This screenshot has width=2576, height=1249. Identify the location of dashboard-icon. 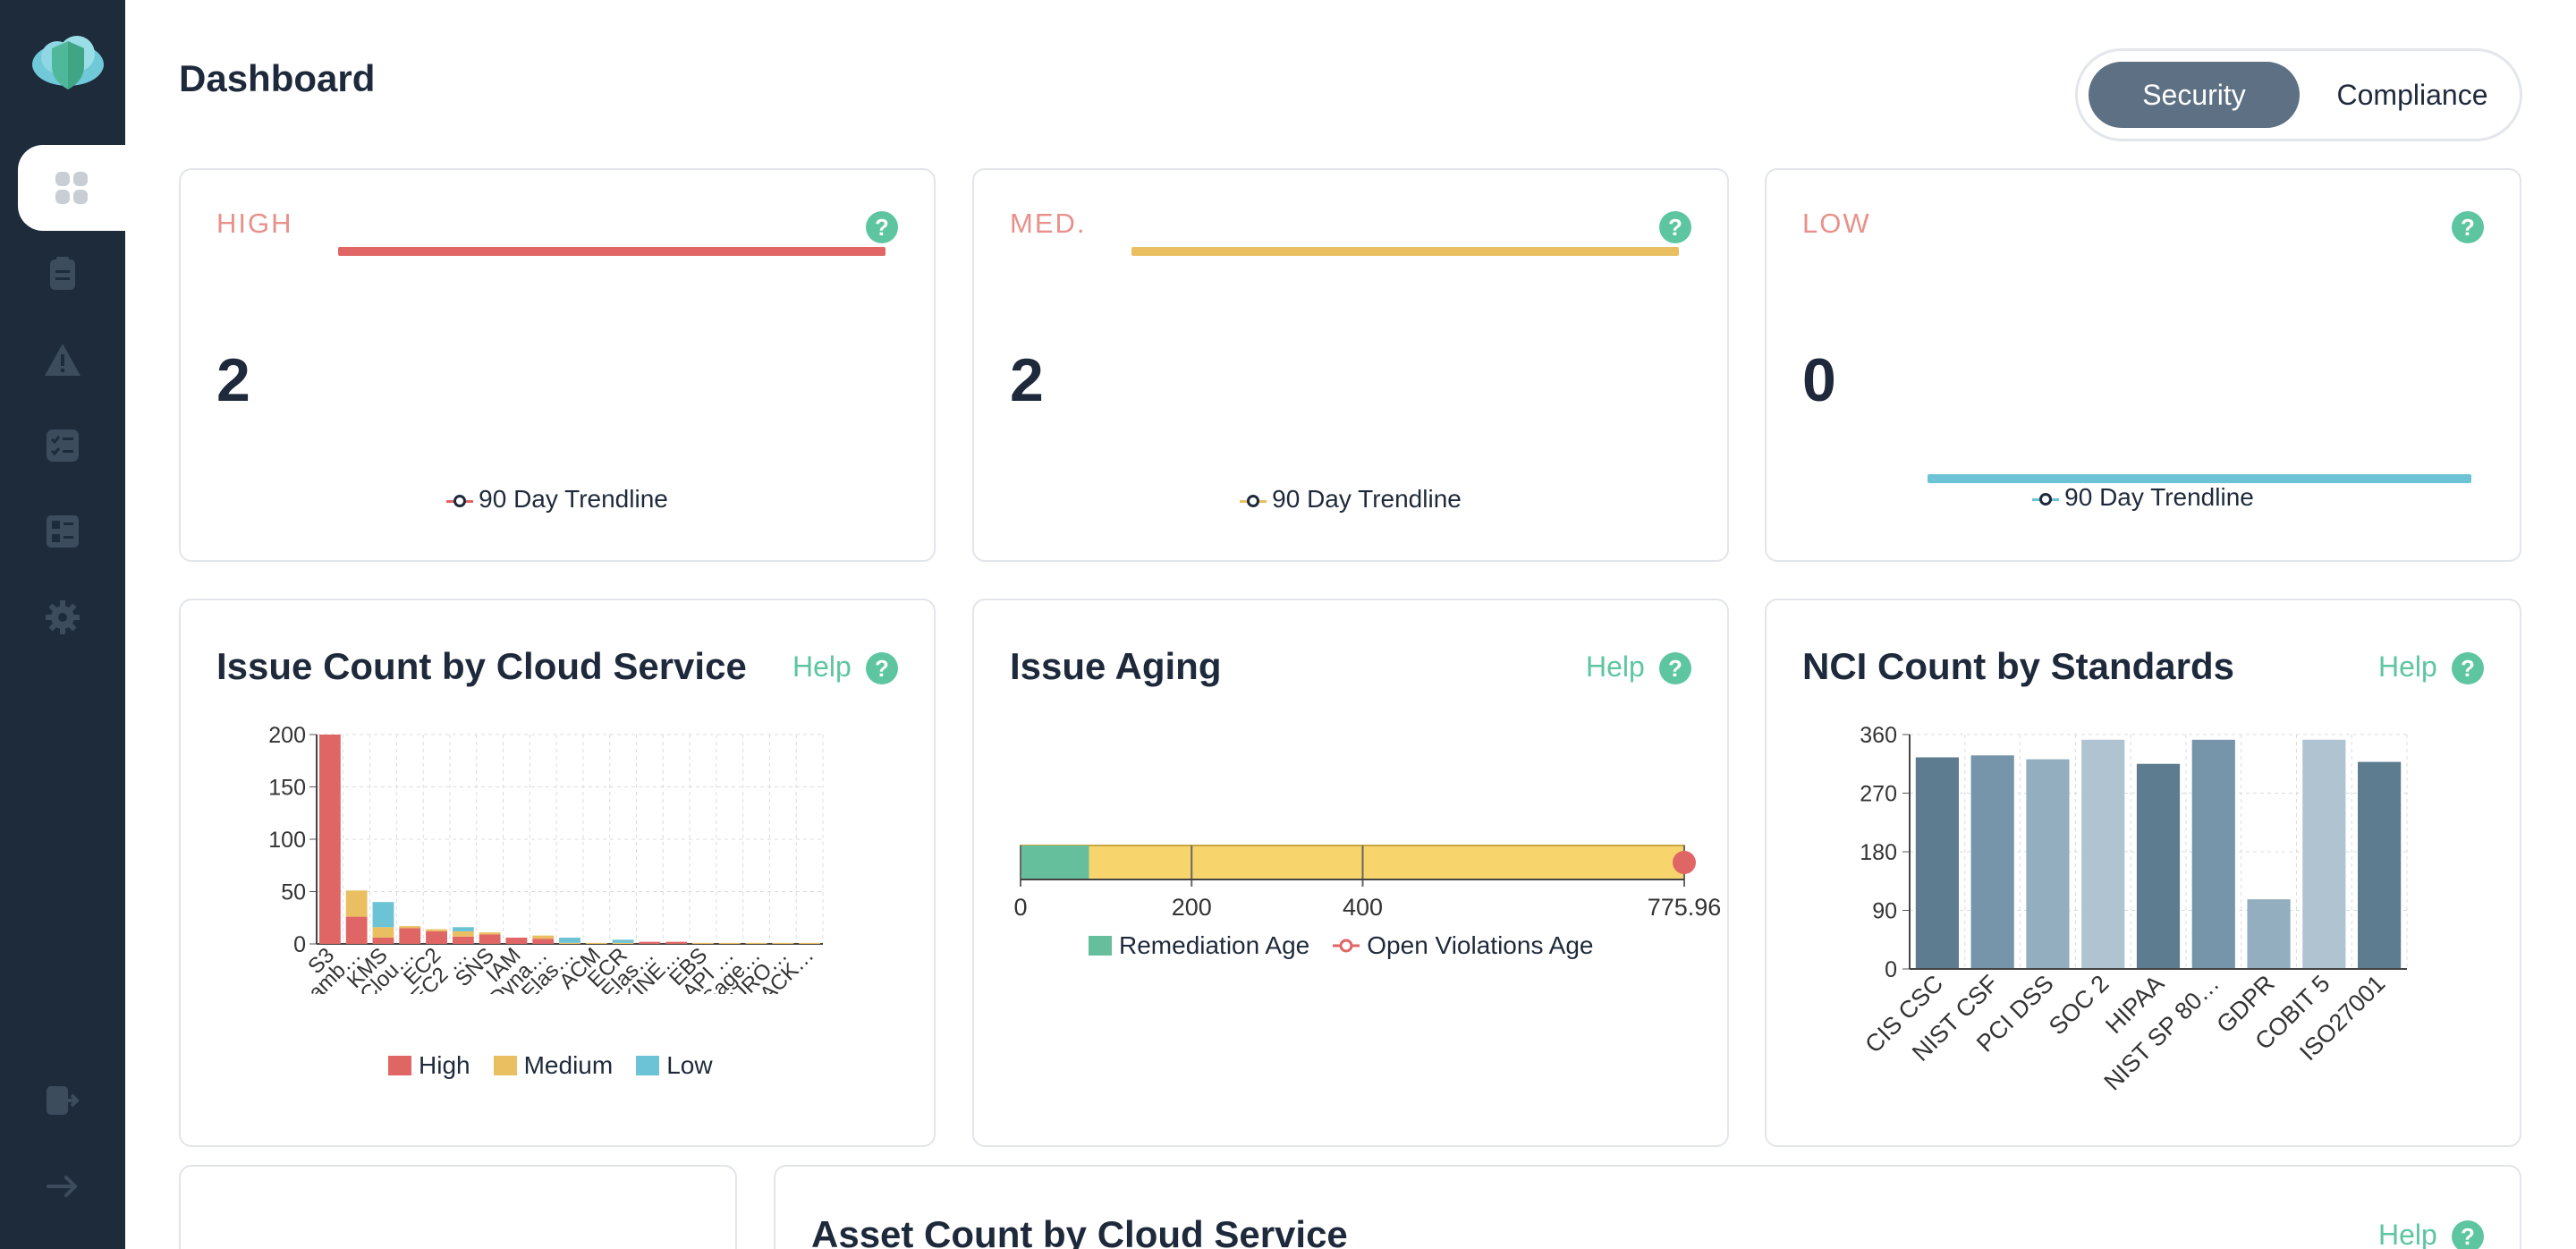
(71, 188).